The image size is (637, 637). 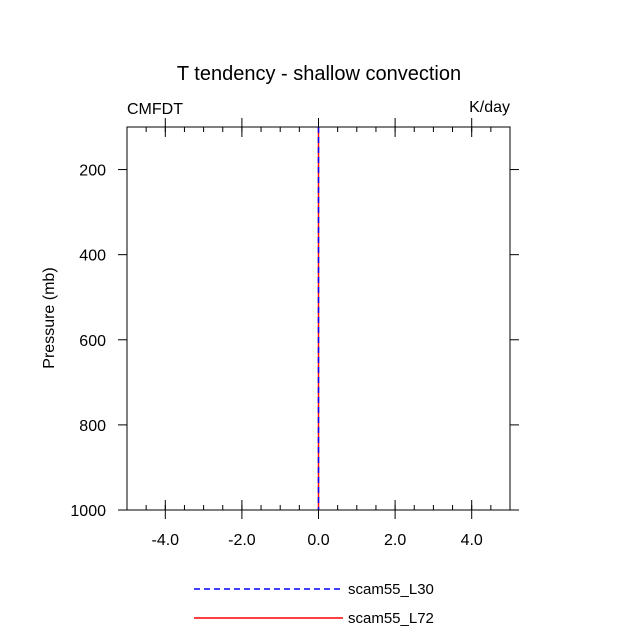 What do you see at coordinates (319, 74) in the screenshot?
I see `chart-title: T tendency - shallow convection` at bounding box center [319, 74].